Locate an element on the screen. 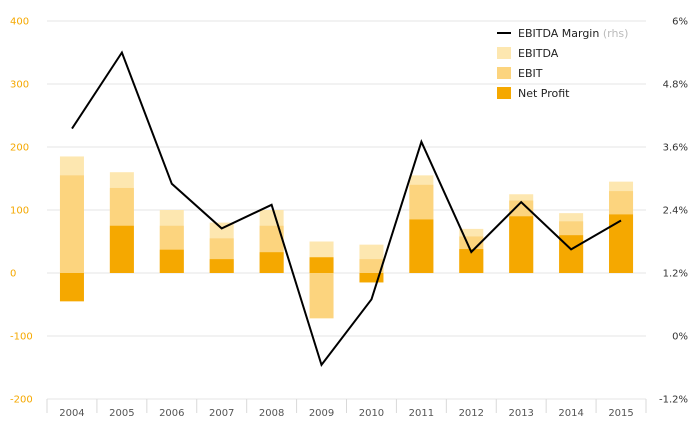  right-tick-label: -1.2% is located at coordinates (673, 400).